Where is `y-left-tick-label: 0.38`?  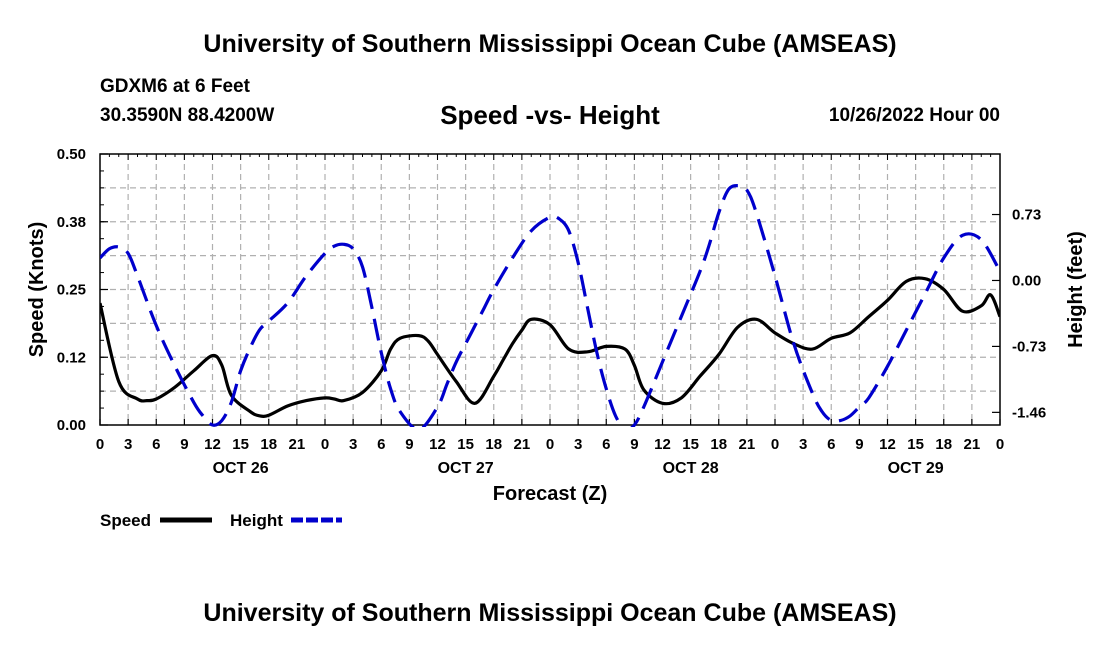
y-left-tick-label: 0.38 is located at coordinates (71, 222).